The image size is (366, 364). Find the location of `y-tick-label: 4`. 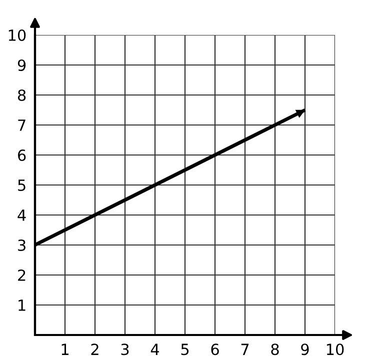

y-tick-label: 4 is located at coordinates (22, 215).